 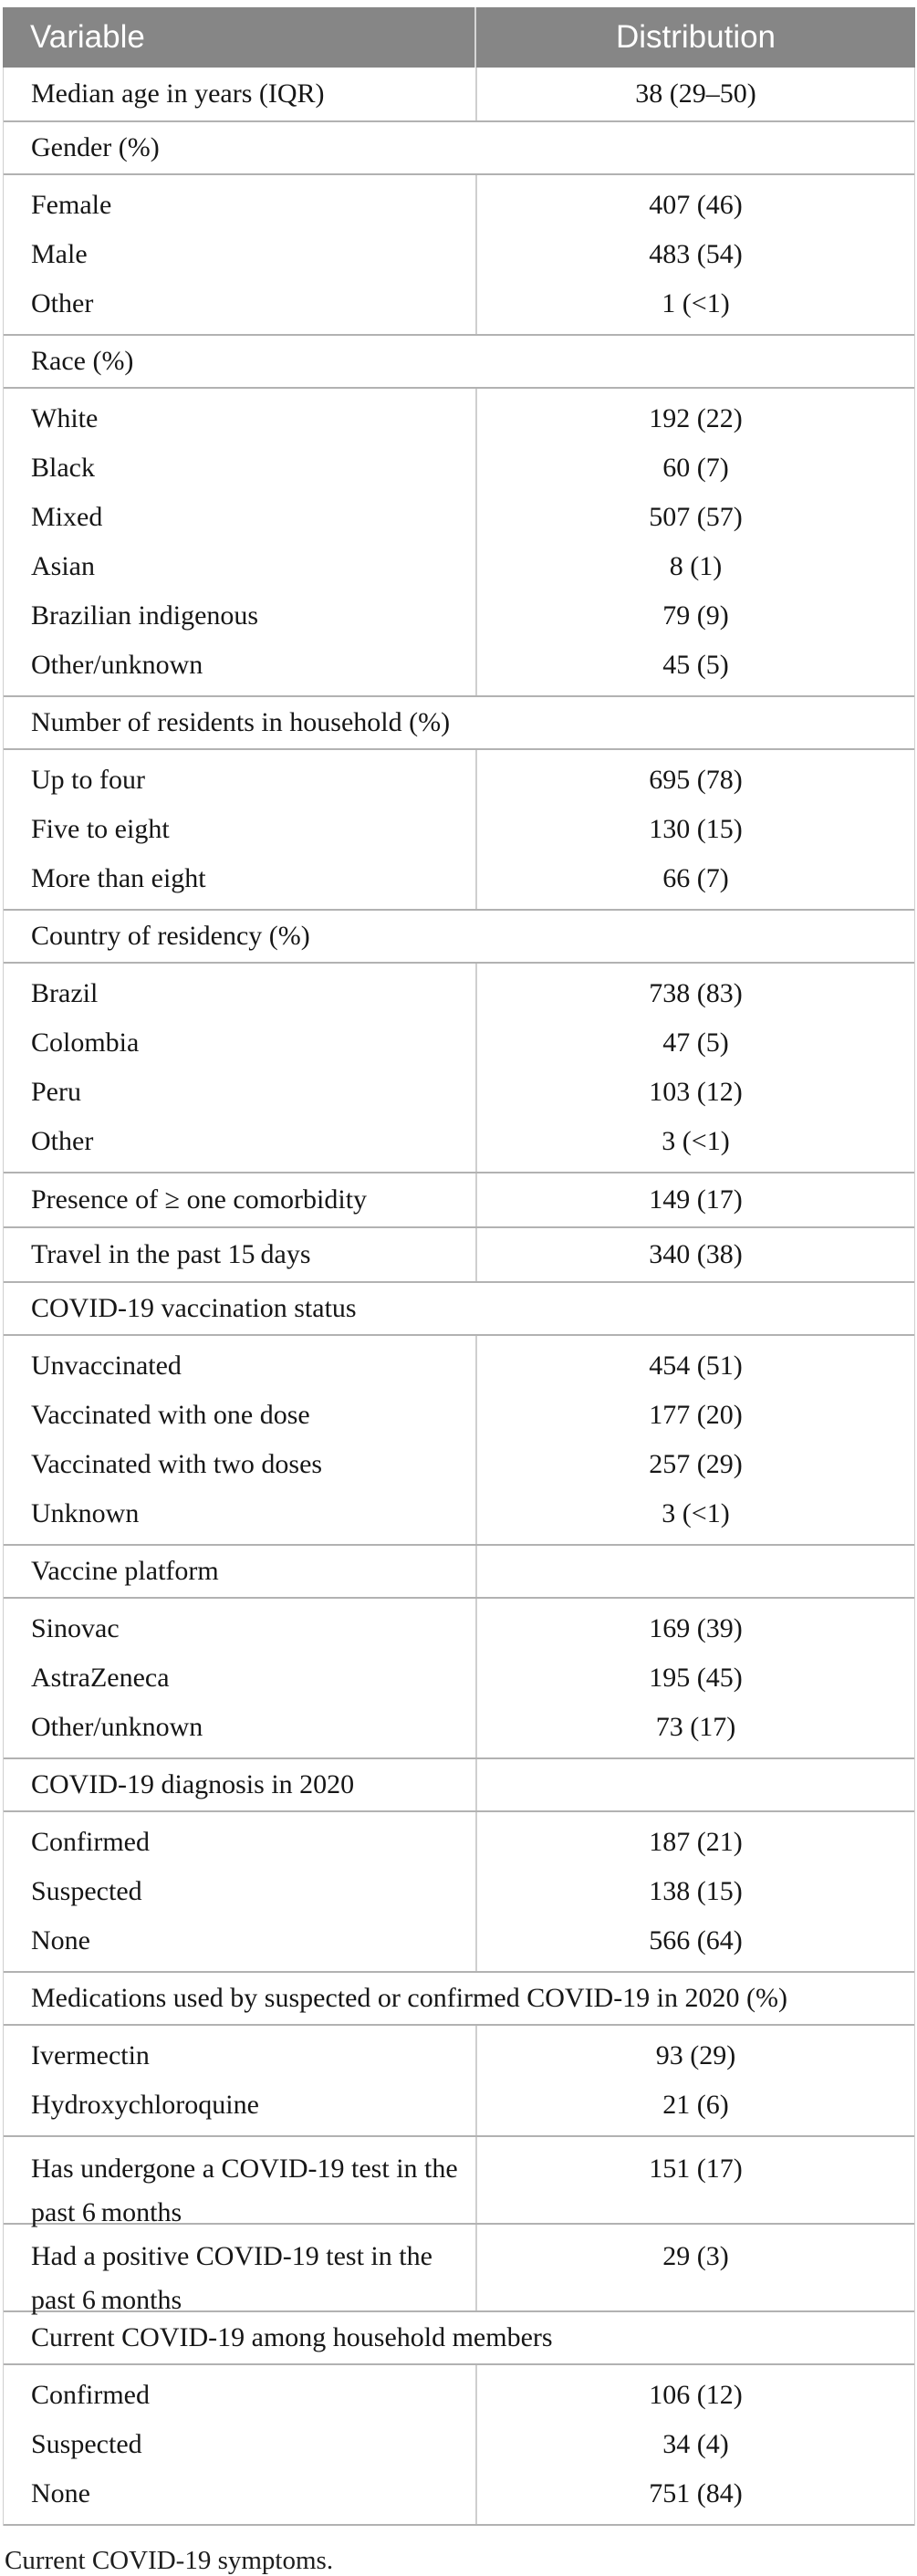 I want to click on section-label: Current COVID-19 among household members, so click(x=292, y=2337).